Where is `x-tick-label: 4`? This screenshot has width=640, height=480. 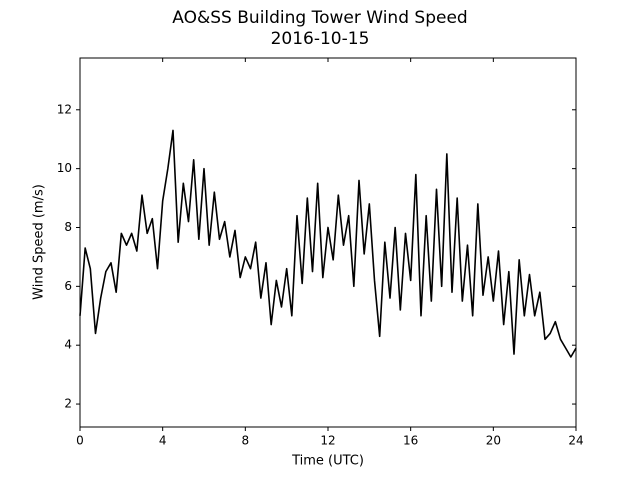 x-tick-label: 4 is located at coordinates (163, 441).